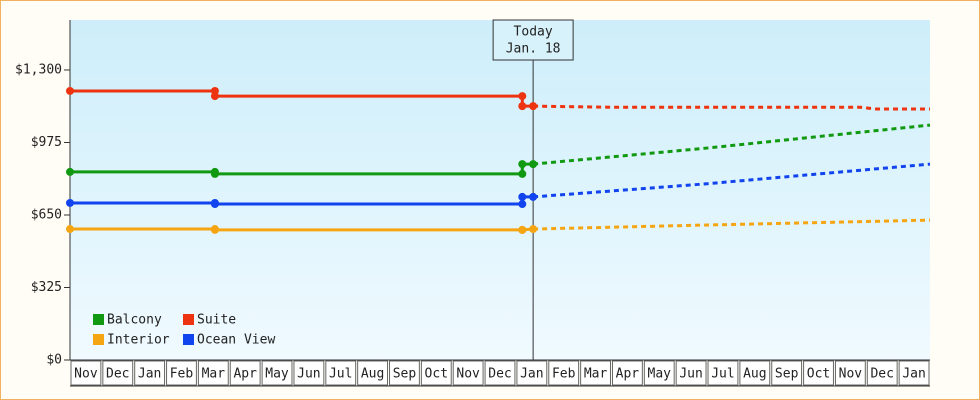  I want to click on today-date: Jan. 18, so click(533, 49).